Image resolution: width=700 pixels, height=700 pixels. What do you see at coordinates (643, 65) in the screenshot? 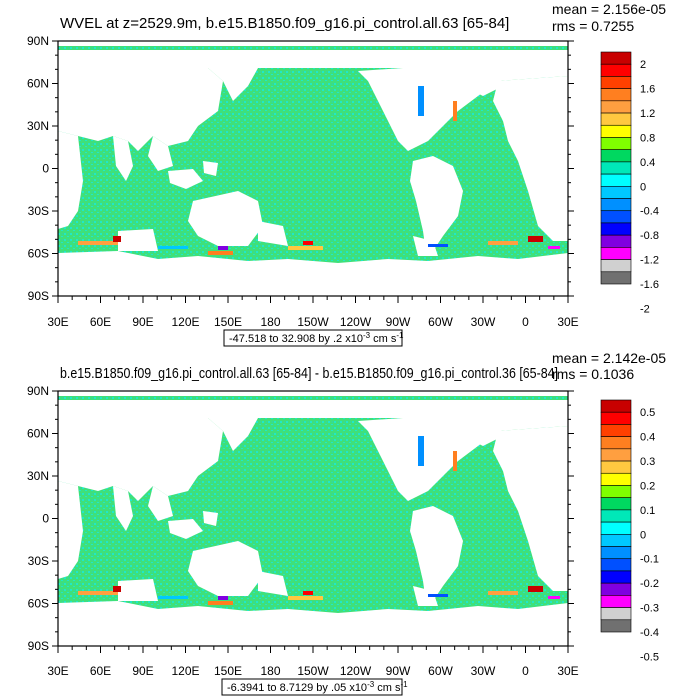
I see `colorbar-label: 2` at bounding box center [643, 65].